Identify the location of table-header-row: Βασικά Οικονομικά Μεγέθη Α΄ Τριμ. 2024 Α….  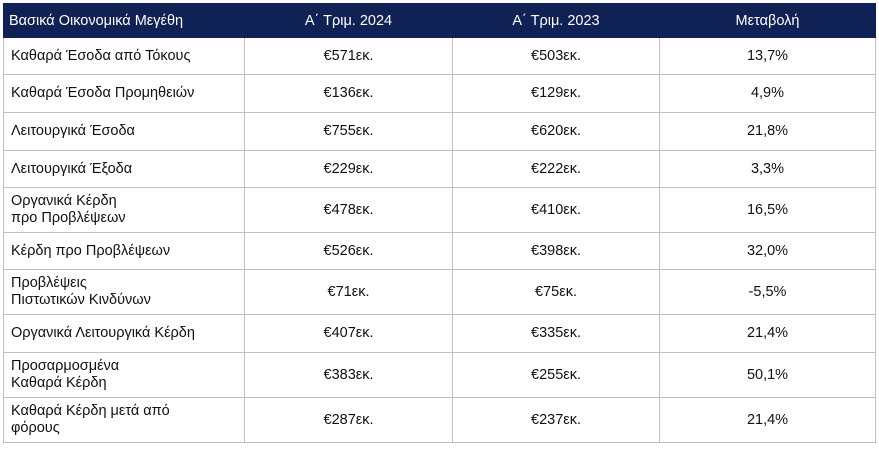
(439, 20).